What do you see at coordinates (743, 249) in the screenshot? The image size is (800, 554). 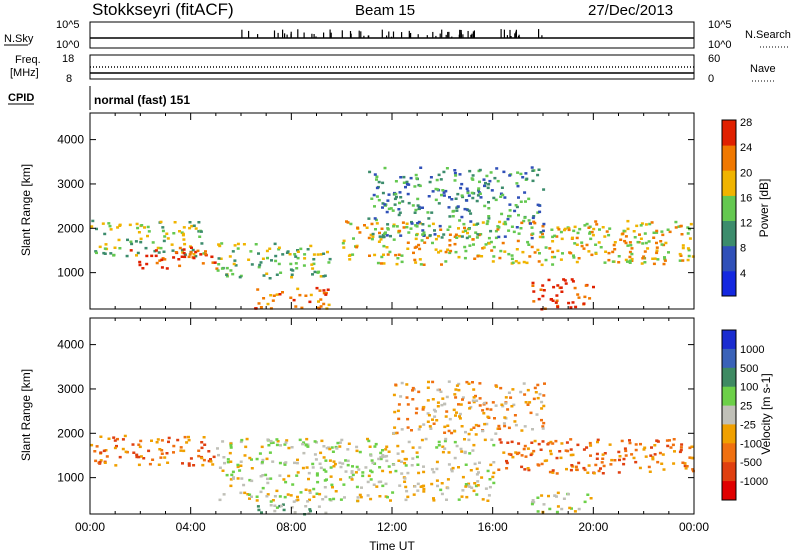 I see `power-colorbar-tick: 8` at bounding box center [743, 249].